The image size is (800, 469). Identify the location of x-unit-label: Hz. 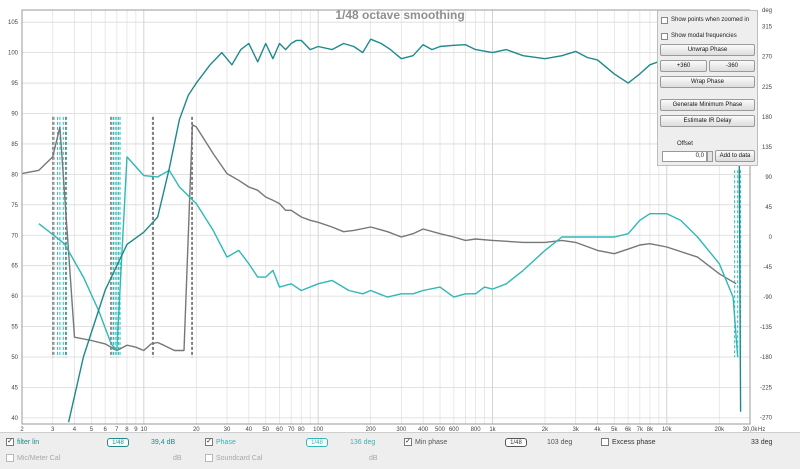
(761, 429).